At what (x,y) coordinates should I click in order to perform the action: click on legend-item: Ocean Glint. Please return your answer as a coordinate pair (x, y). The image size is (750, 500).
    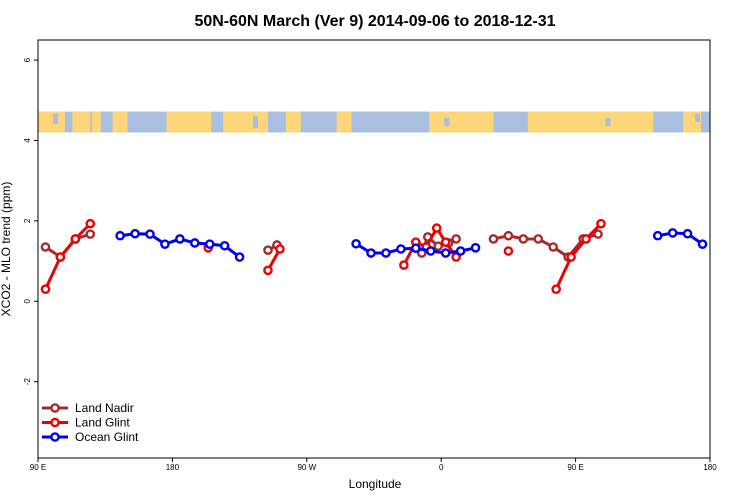
    Looking at the image, I should click on (90, 437).